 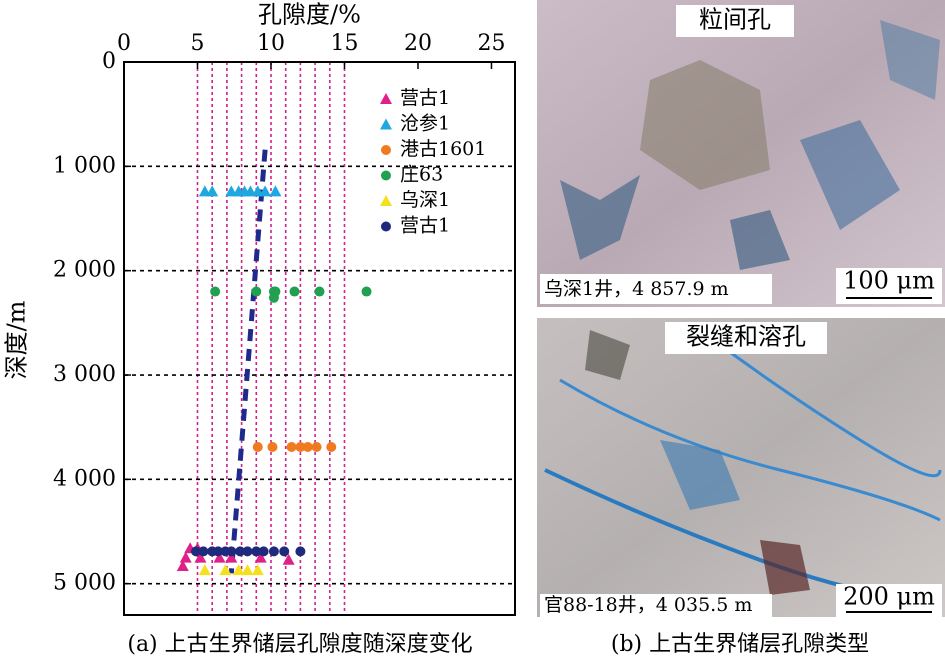 What do you see at coordinates (443, 149) in the screenshot?
I see `legend-label: 港古1601` at bounding box center [443, 149].